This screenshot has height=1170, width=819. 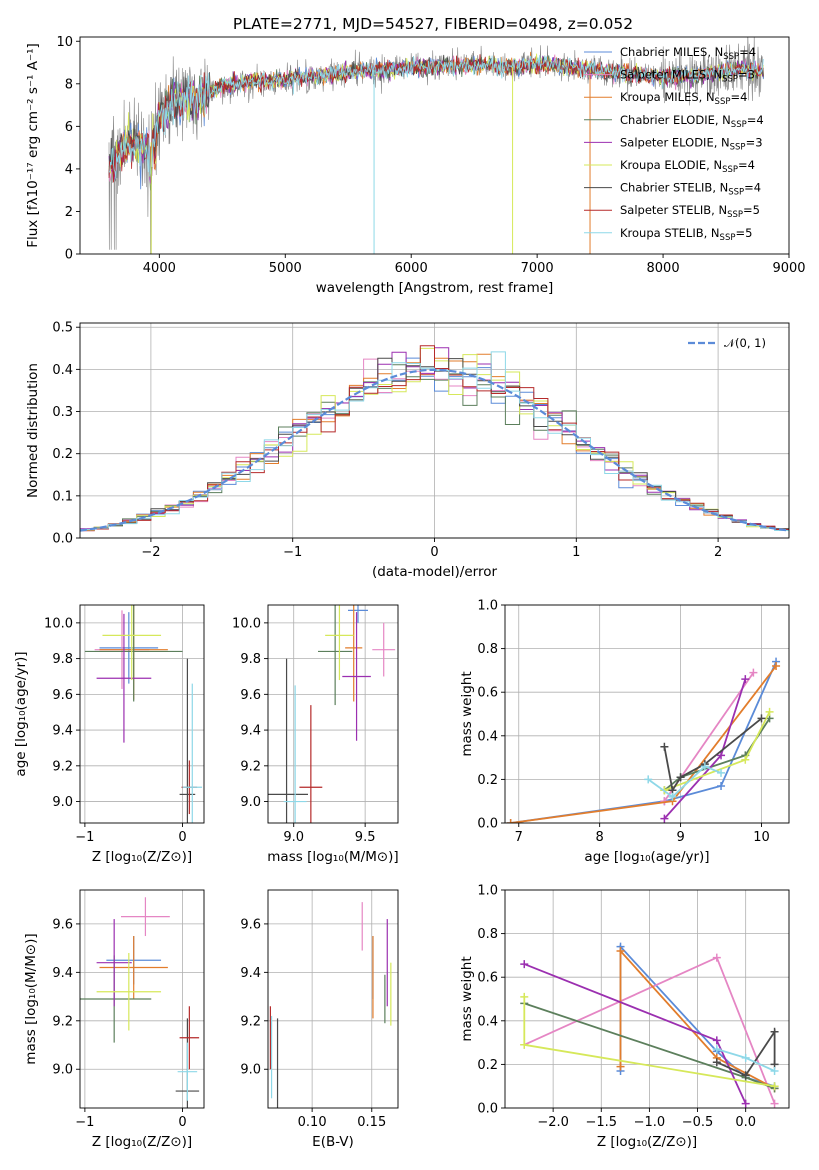 What do you see at coordinates (311, 764) in the screenshot?
I see `errorbar-salpeter-stelib` at bounding box center [311, 764].